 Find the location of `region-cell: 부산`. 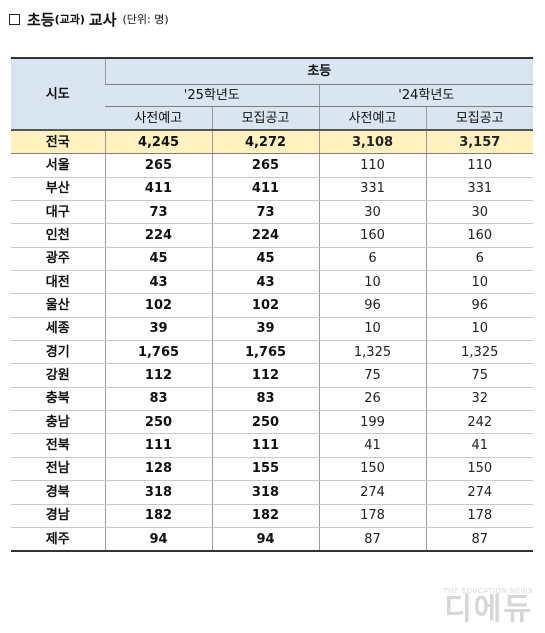

region-cell: 부산 is located at coordinates (58, 189).